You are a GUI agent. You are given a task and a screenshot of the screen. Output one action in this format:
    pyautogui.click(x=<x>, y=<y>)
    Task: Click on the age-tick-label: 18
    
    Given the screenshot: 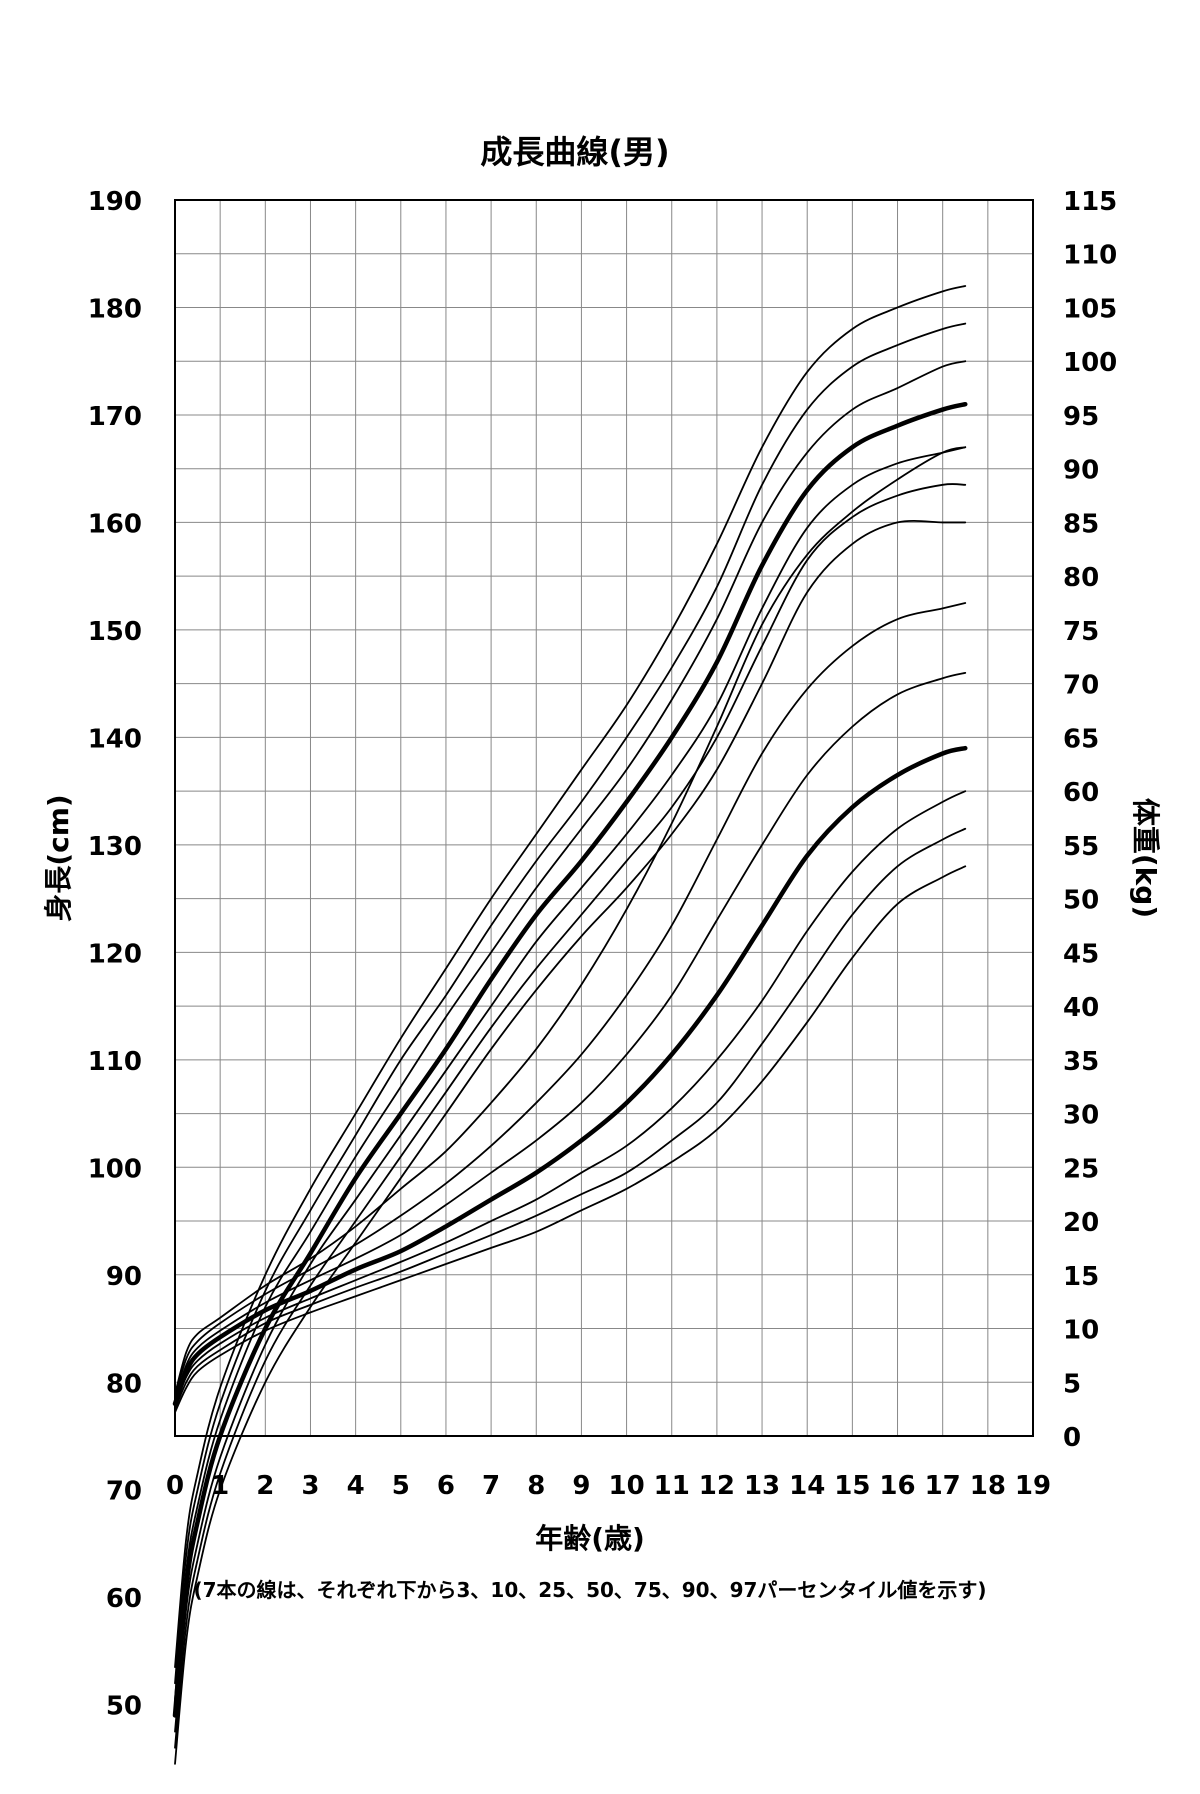 What is the action you would take?
    pyautogui.click(x=988, y=1486)
    